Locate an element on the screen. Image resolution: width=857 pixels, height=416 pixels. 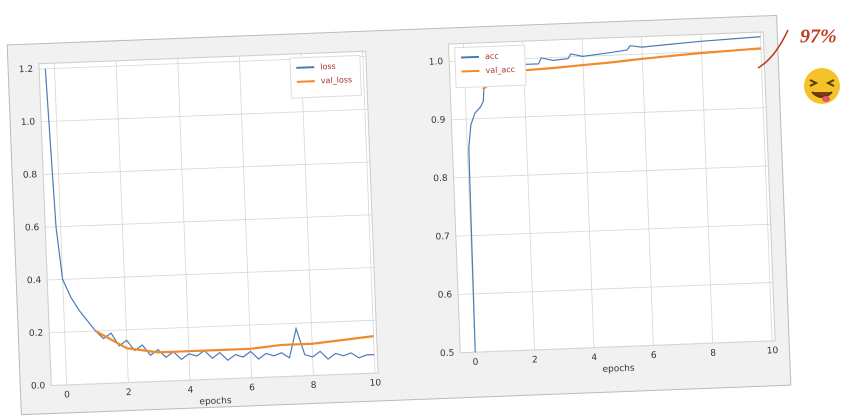
y-tick-label: 0.7 is located at coordinates (442, 237).